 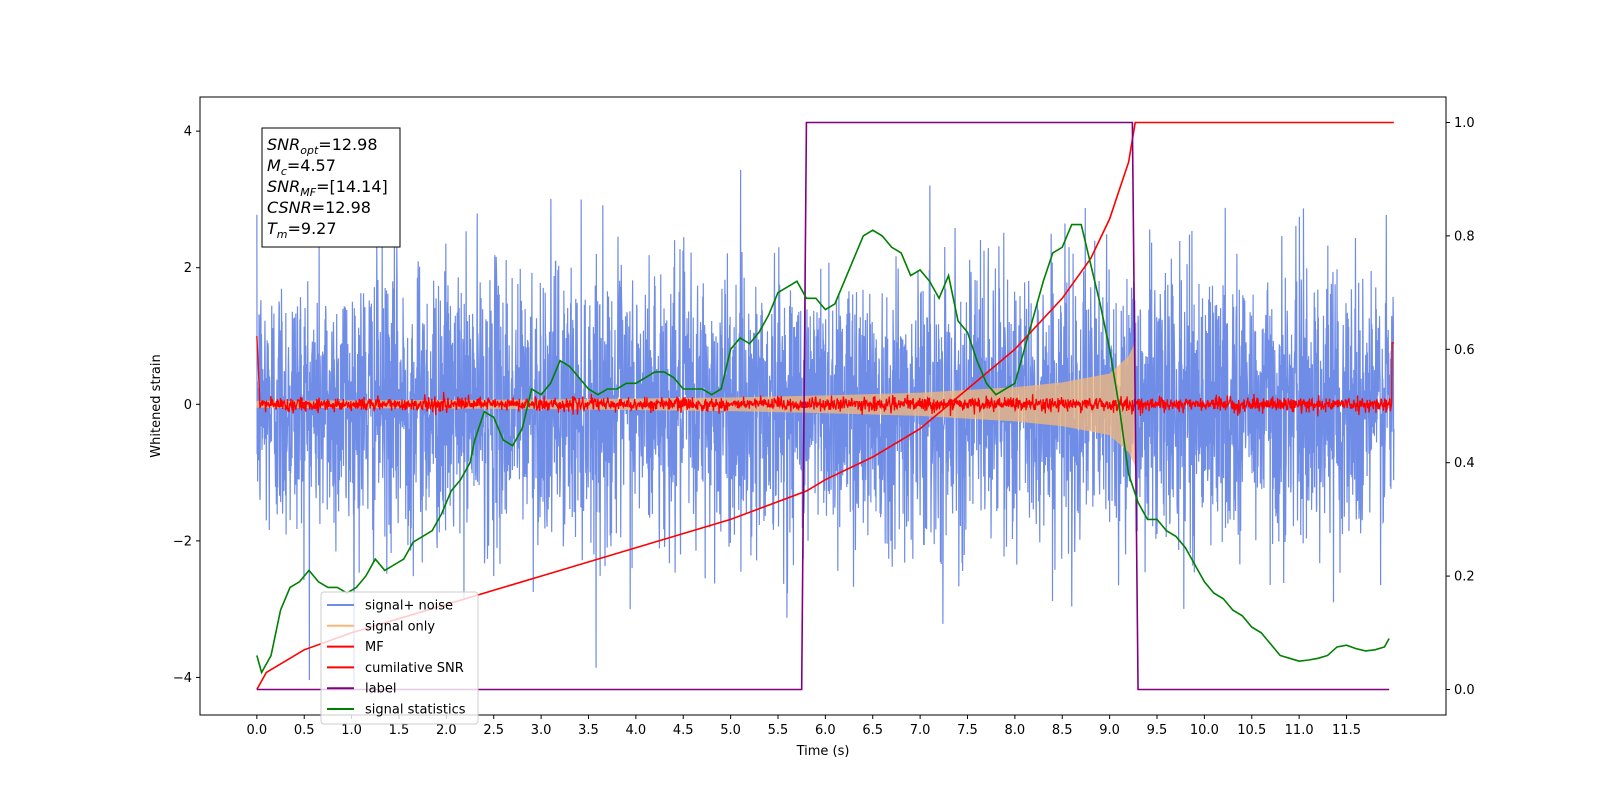 I want to click on annotation-line: Tm=9.27, so click(x=302, y=230).